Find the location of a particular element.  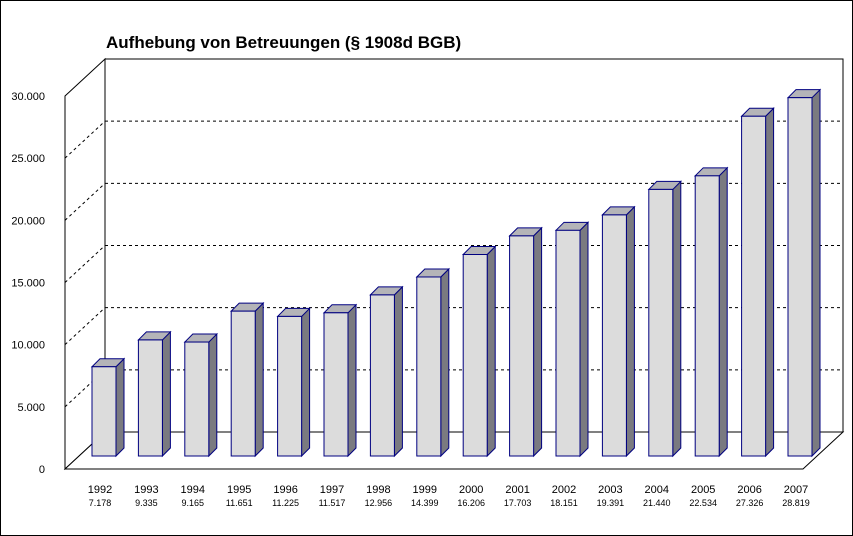

x-tick-label: 2003 is located at coordinates (610, 490).